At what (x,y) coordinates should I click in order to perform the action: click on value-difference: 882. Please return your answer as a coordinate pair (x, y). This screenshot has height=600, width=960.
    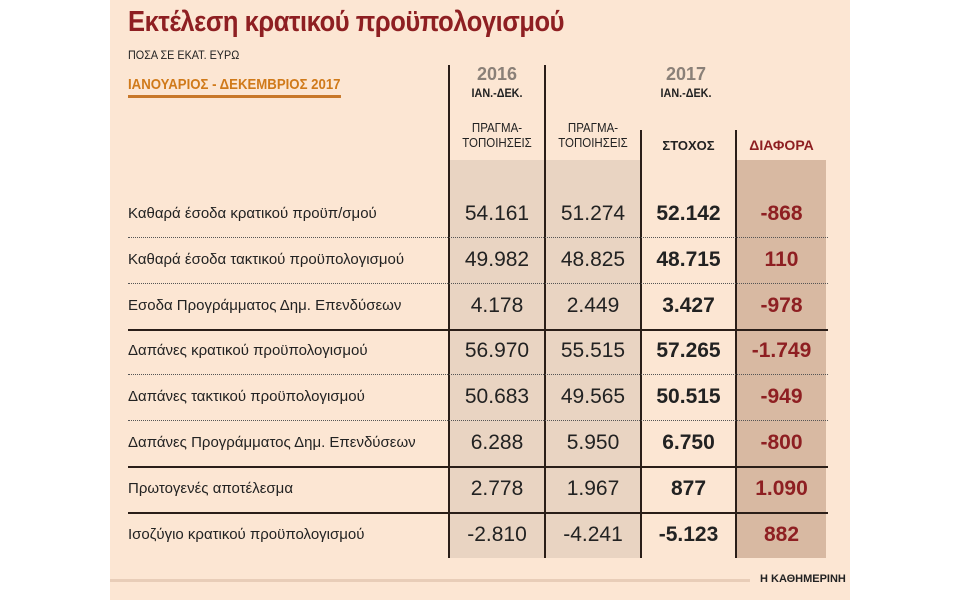
    Looking at the image, I should click on (781, 534).